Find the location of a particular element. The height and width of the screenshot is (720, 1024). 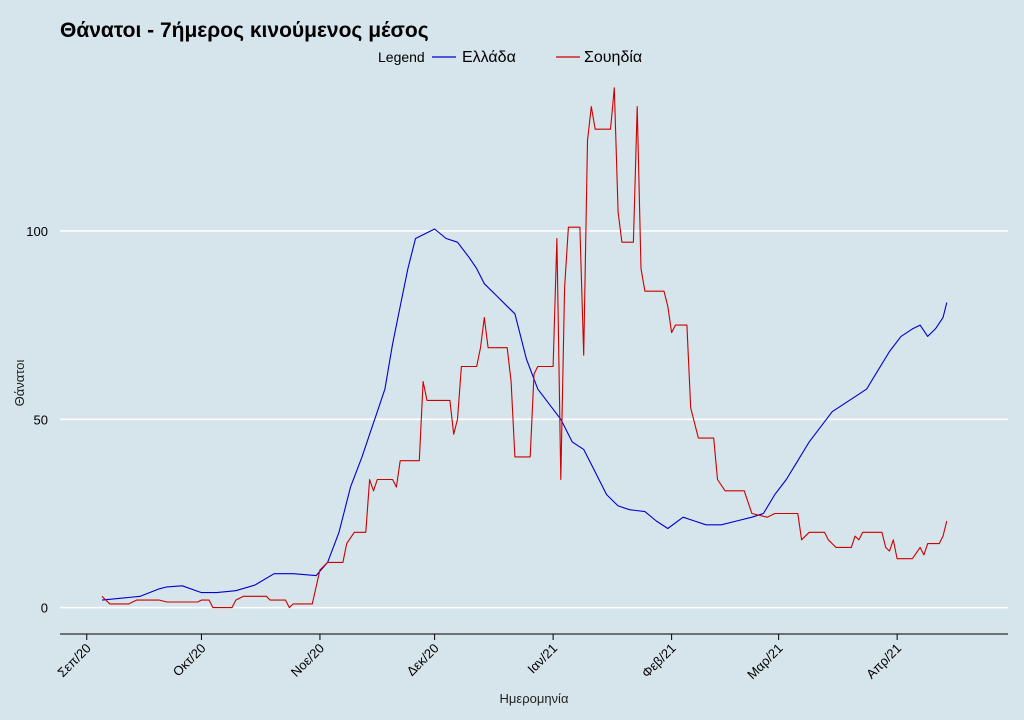

chart-title: Θάνατοι - 7ήμερος κινούμενος μέσος is located at coordinates (244, 30).